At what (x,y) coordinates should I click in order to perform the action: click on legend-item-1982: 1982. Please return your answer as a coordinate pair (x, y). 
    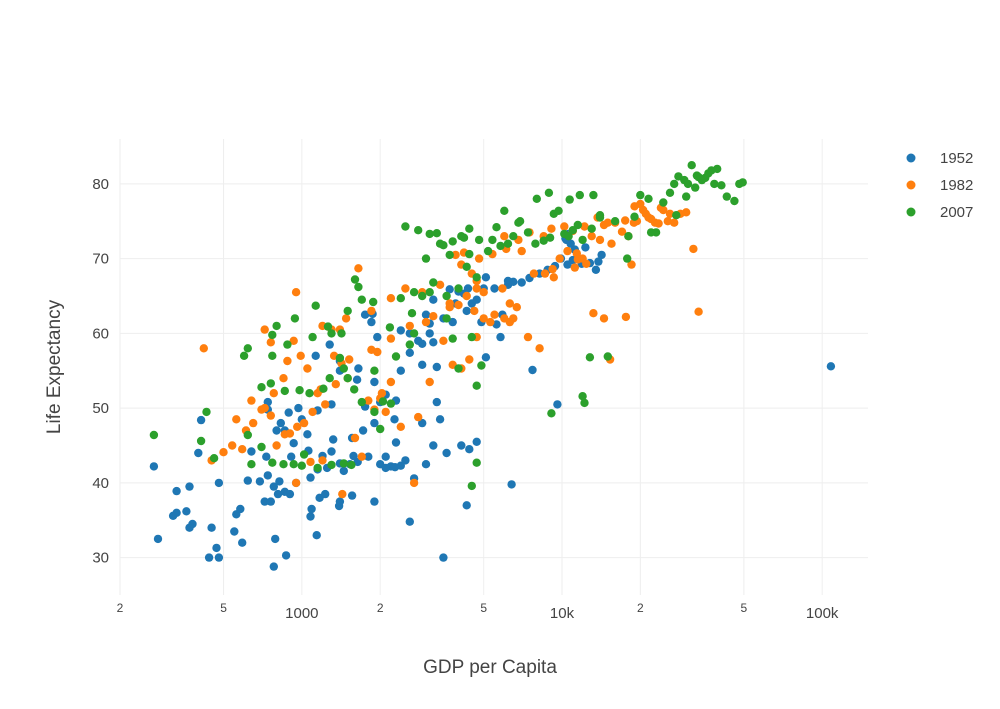
    Looking at the image, I should click on (940, 185).